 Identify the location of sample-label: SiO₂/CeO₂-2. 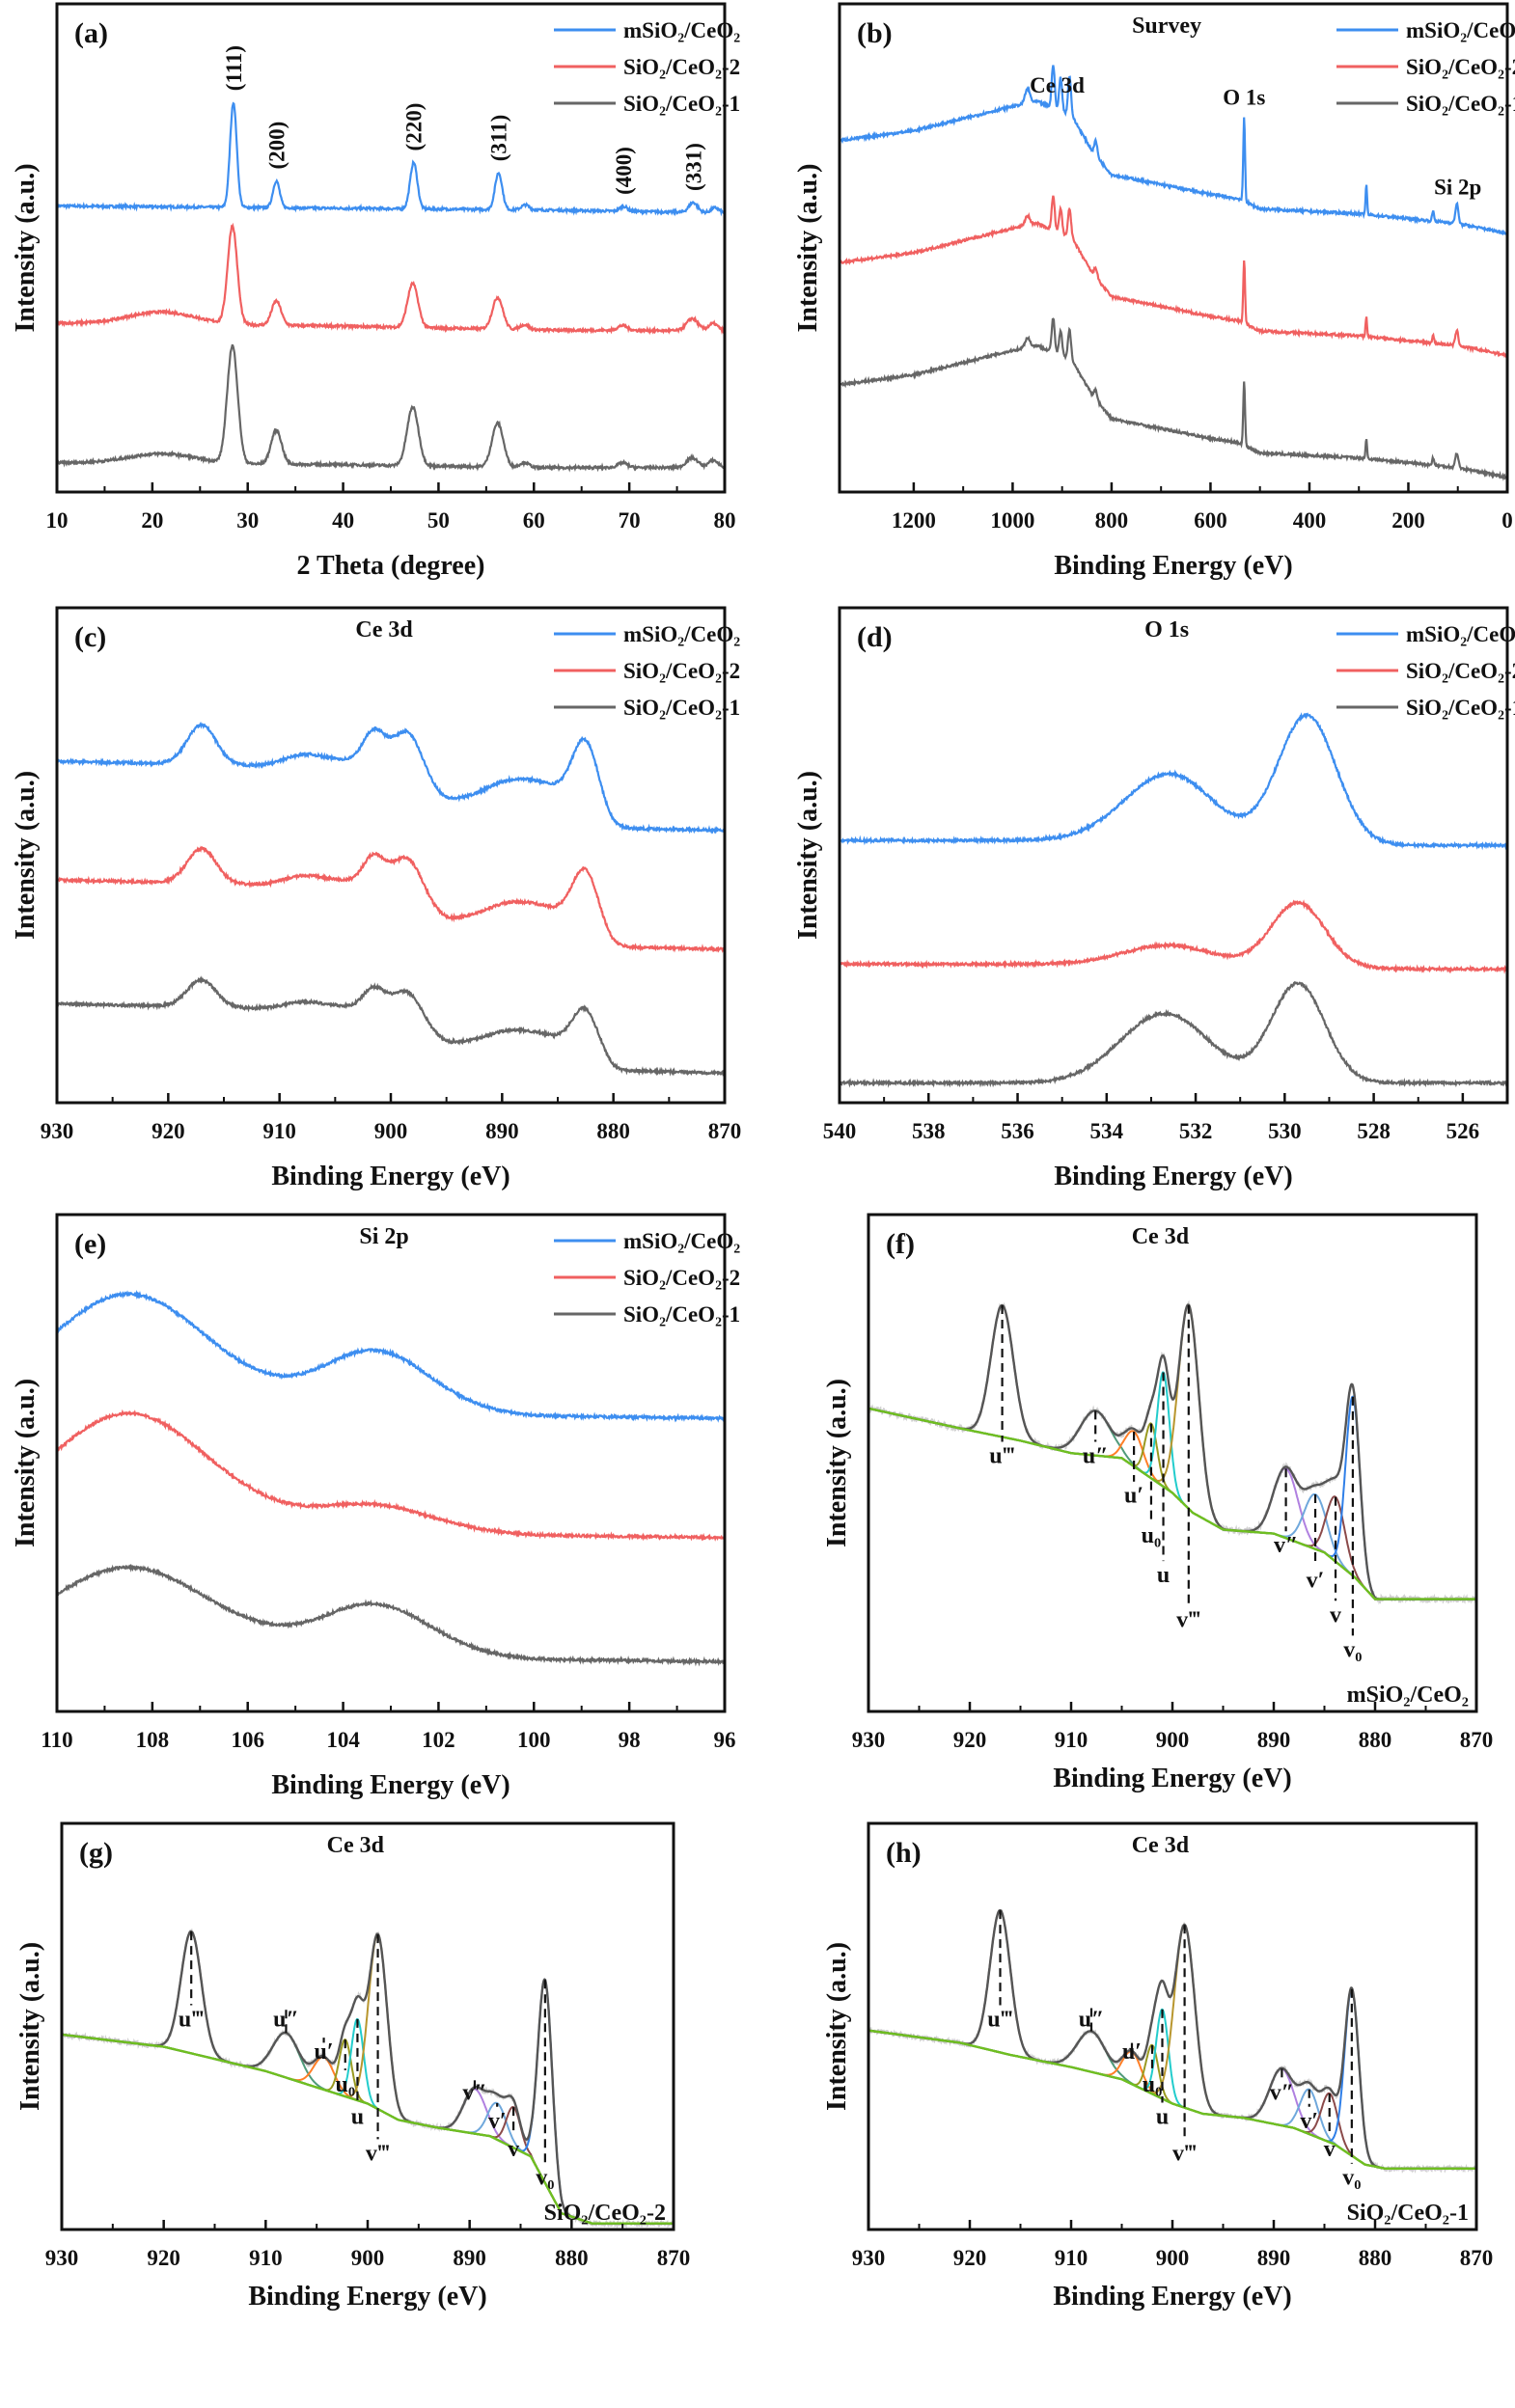
(605, 2213).